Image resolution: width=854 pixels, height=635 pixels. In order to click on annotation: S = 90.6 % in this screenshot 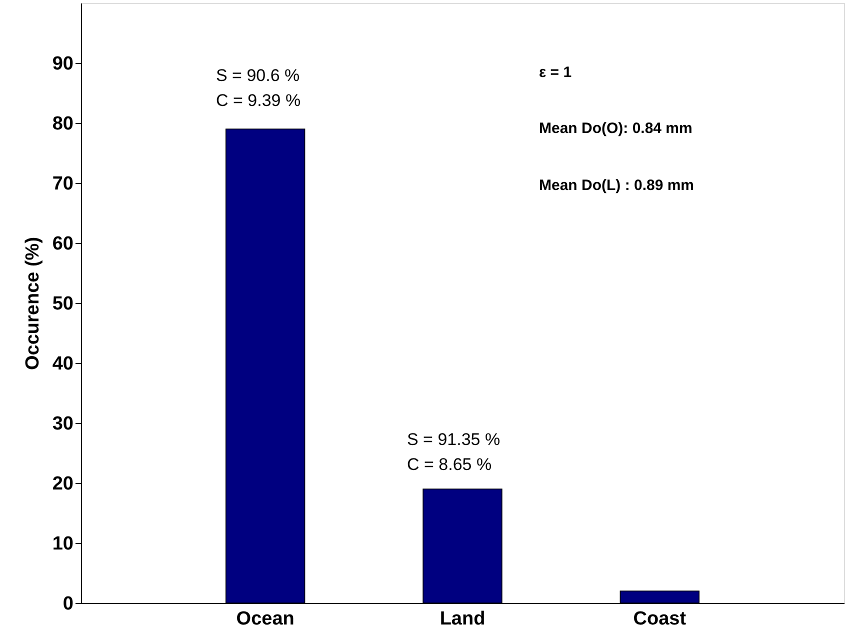, I will do `click(258, 75)`.